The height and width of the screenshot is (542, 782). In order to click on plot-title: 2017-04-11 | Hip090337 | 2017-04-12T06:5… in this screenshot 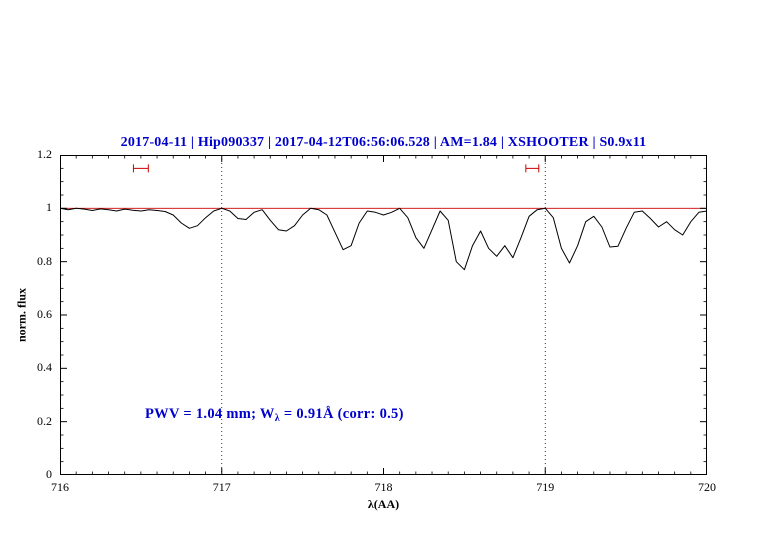, I will do `click(383, 142)`.